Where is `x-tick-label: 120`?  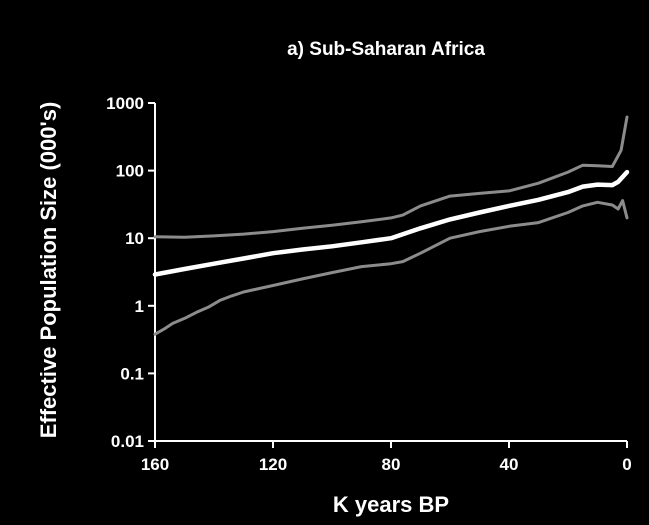 x-tick-label: 120 is located at coordinates (273, 464).